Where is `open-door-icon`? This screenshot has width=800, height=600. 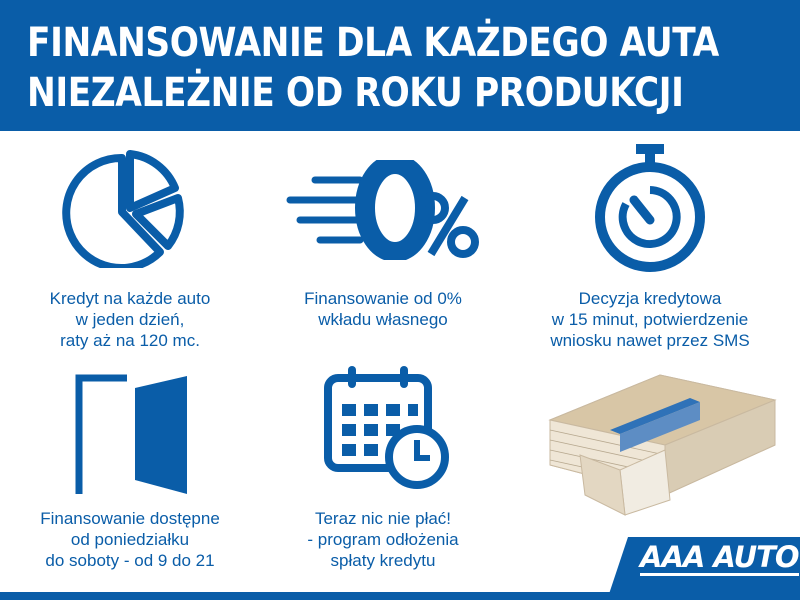 open-door-icon is located at coordinates (131, 434).